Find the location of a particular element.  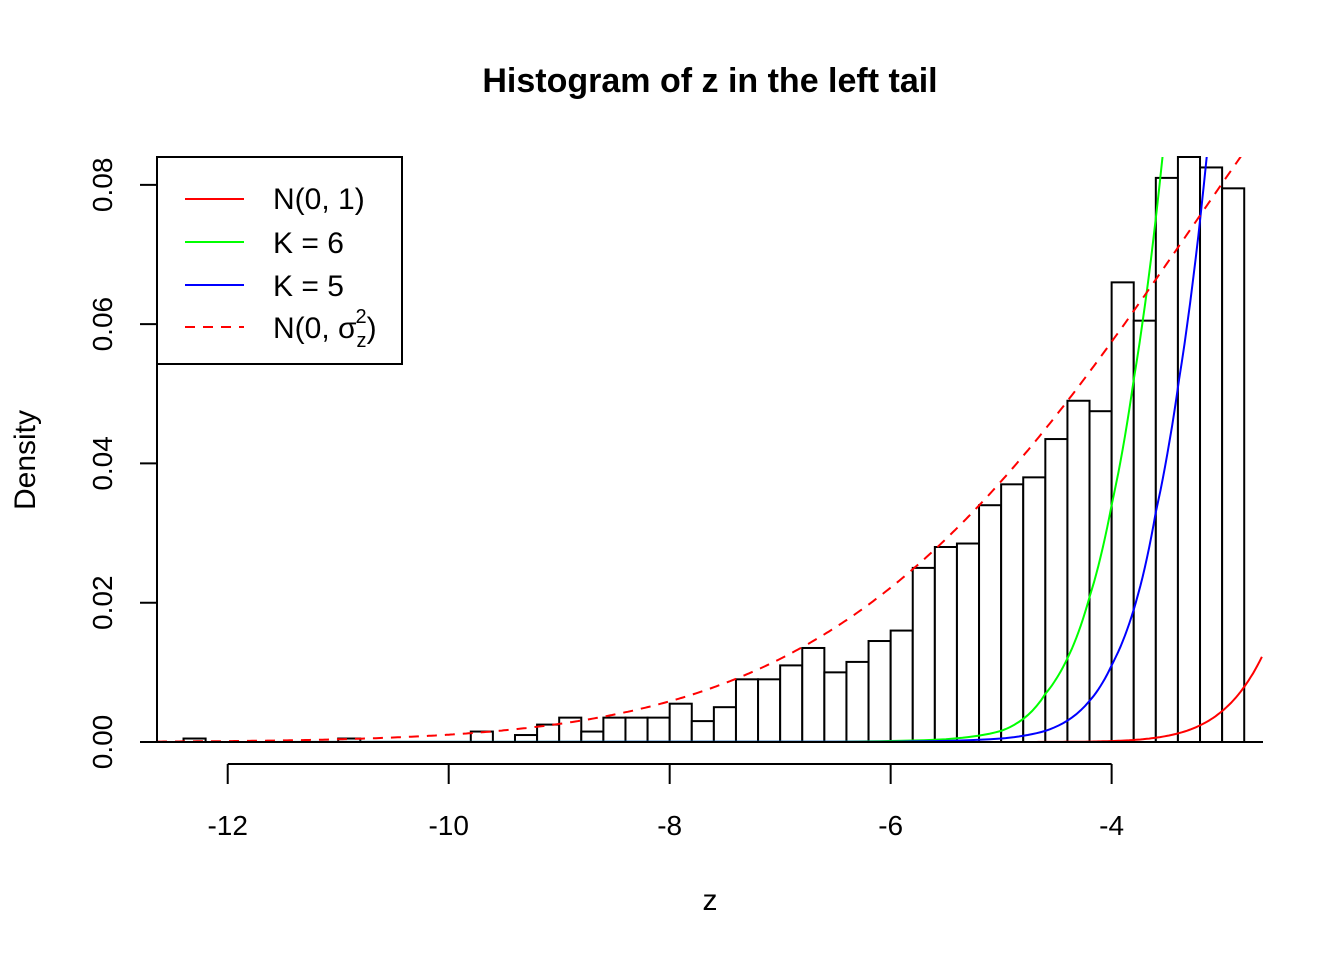

x-axis-label: z is located at coordinates (710, 900).